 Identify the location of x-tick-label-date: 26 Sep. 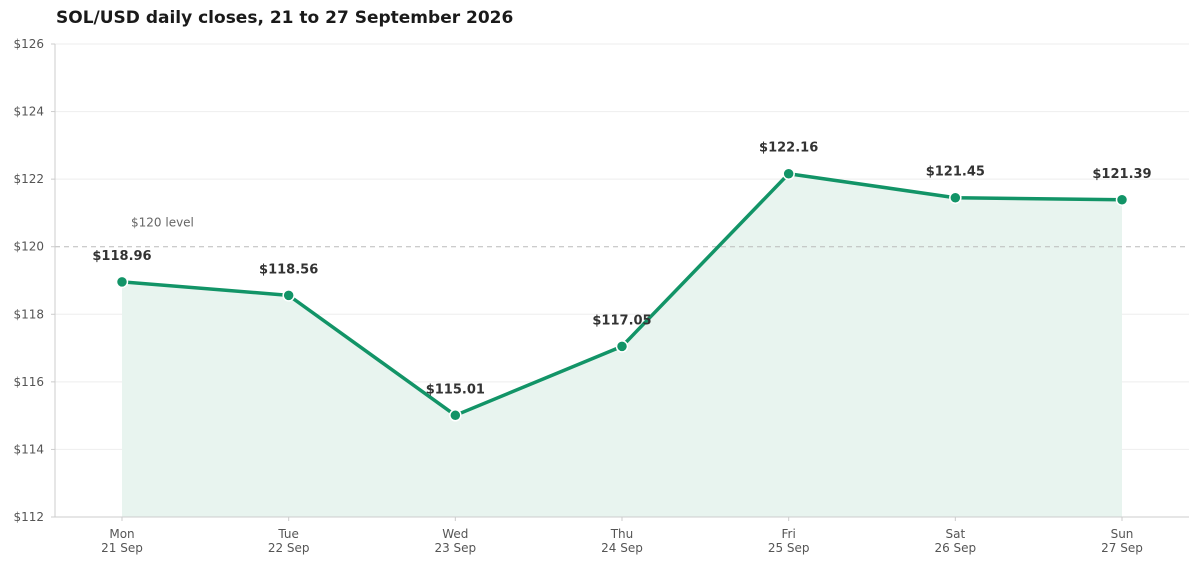
(955, 548).